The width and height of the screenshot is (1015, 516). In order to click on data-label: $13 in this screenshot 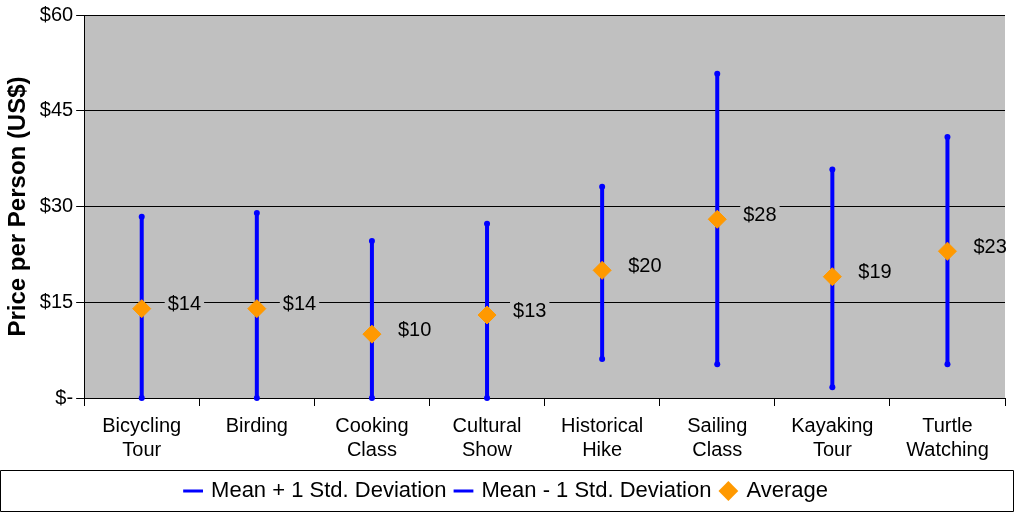, I will do `click(530, 309)`.